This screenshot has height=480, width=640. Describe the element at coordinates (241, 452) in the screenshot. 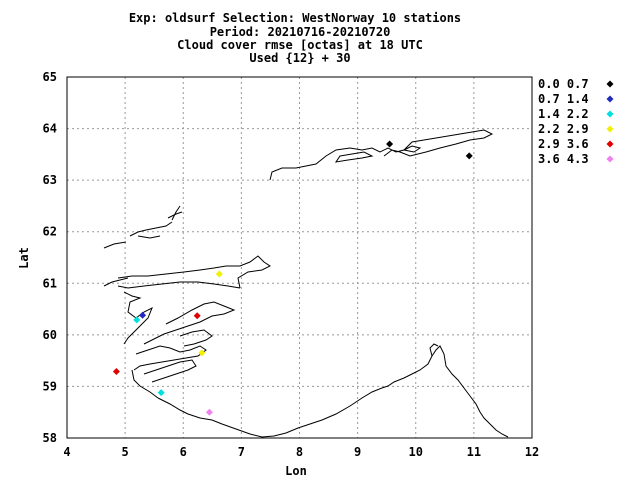

I see `x-tick-label: 7` at that location.